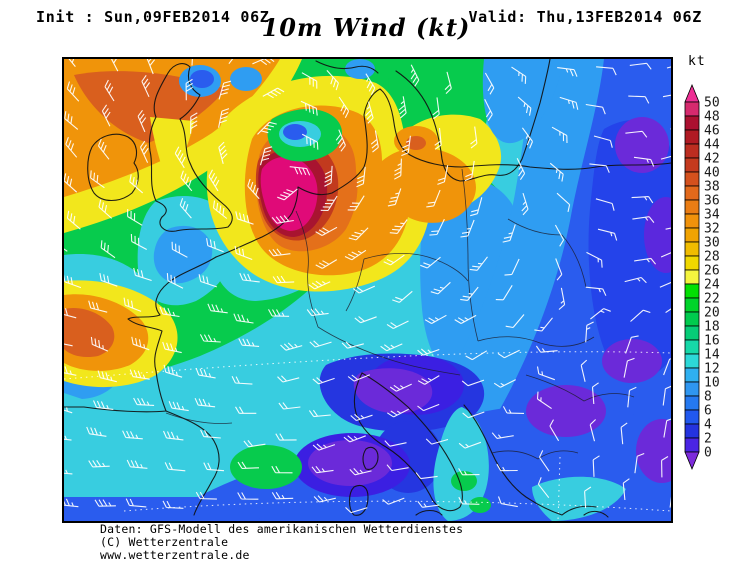 The image size is (732, 565). I want to click on legend-tick-label: 40, so click(712, 173).